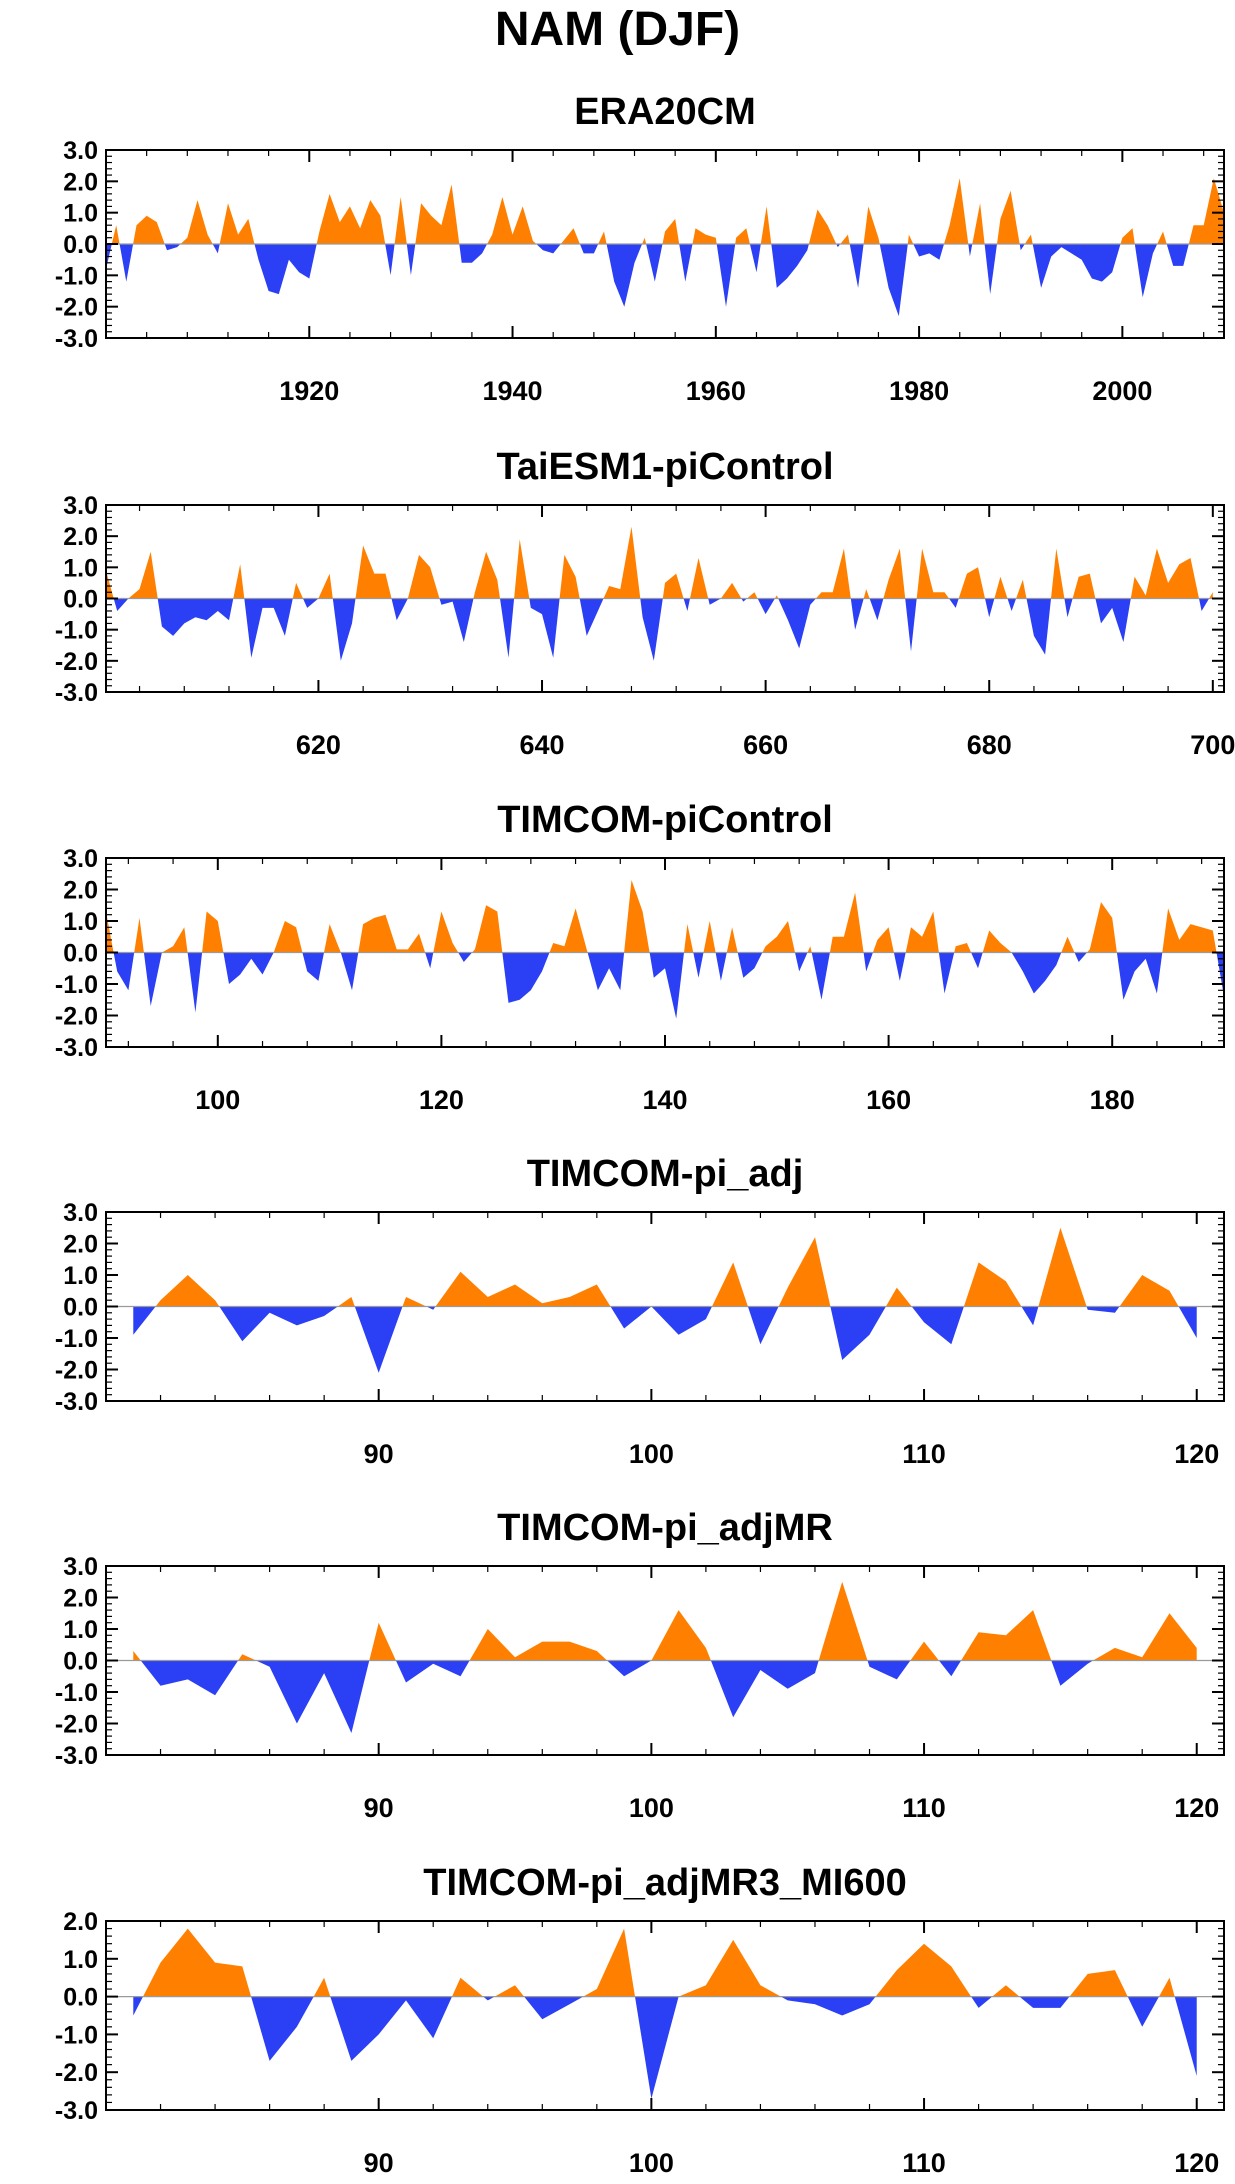 The height and width of the screenshot is (2184, 1235). What do you see at coordinates (919, 391) in the screenshot?
I see `x-tick-label: 1980` at bounding box center [919, 391].